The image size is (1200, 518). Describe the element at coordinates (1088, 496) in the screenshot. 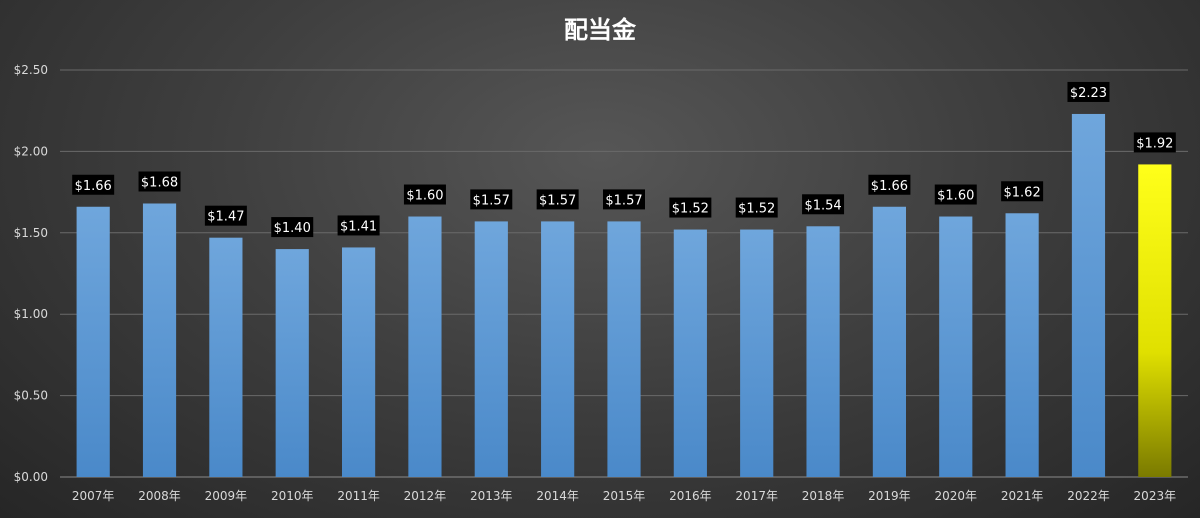

I see `x-tick-label: 2022年` at that location.